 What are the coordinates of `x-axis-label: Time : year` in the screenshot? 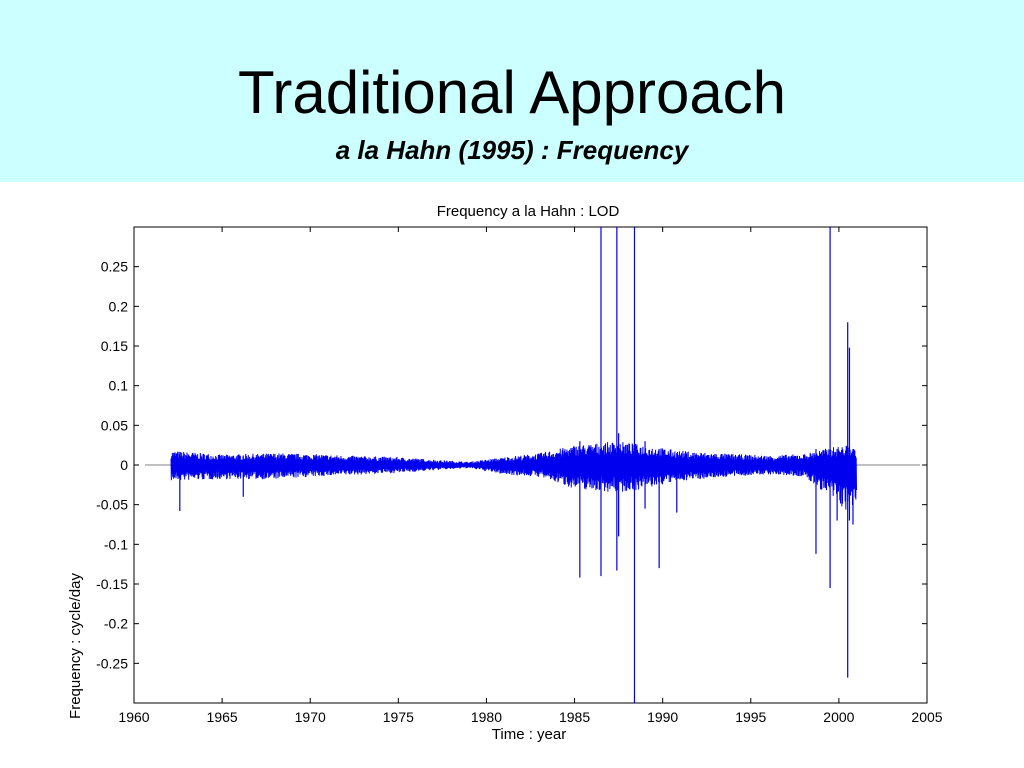 It's located at (529, 734).